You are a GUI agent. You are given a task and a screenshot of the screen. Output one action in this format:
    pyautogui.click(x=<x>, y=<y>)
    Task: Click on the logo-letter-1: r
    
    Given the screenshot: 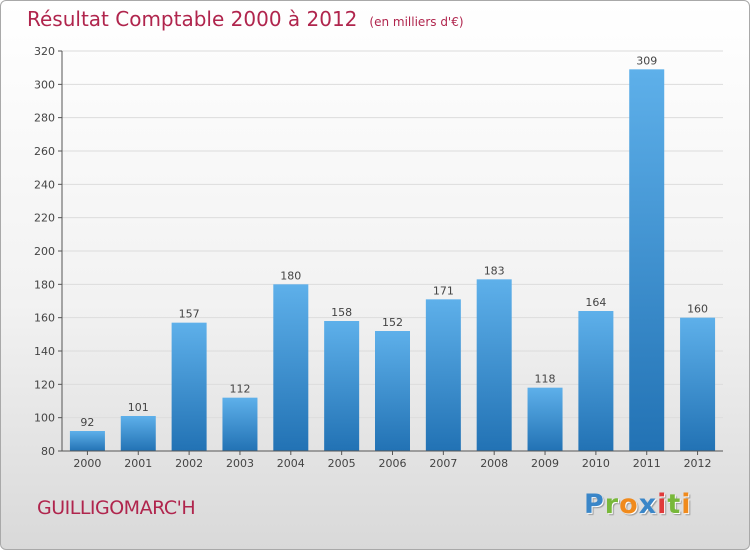 What is the action you would take?
    pyautogui.click(x=612, y=504)
    